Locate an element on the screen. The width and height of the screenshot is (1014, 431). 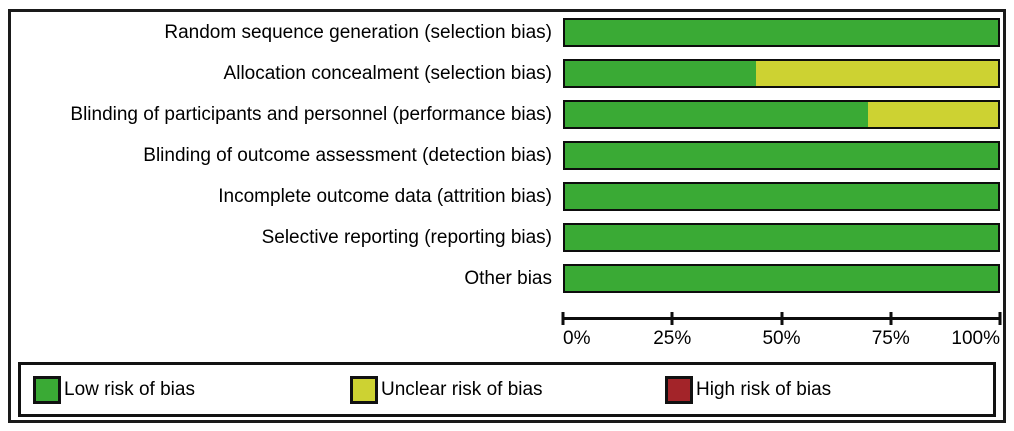
legend-swatch-high-risk-of-bias is located at coordinates (679, 389).